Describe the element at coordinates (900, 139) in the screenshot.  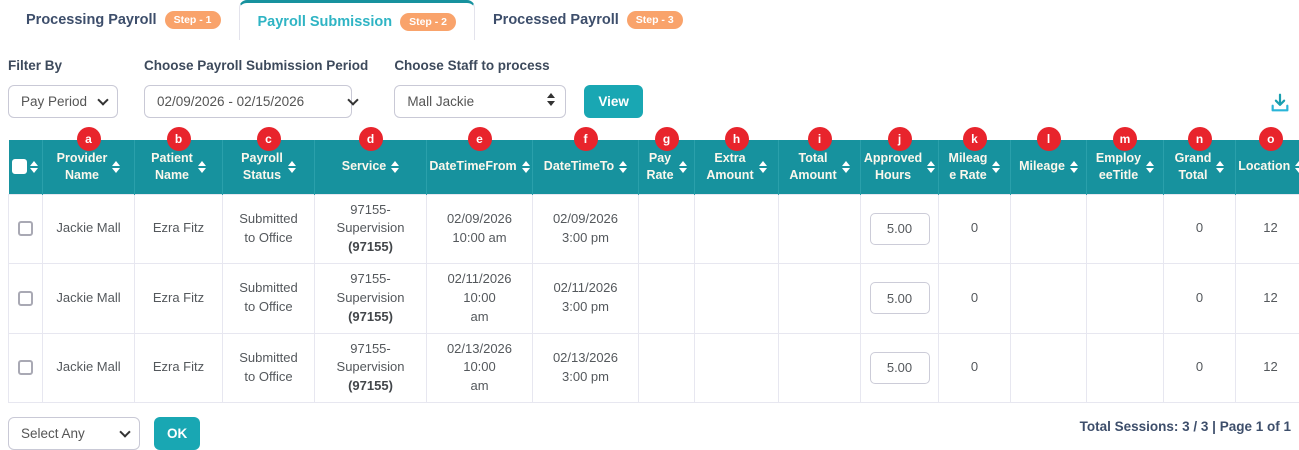
I see `marker-badge-j: j` at that location.